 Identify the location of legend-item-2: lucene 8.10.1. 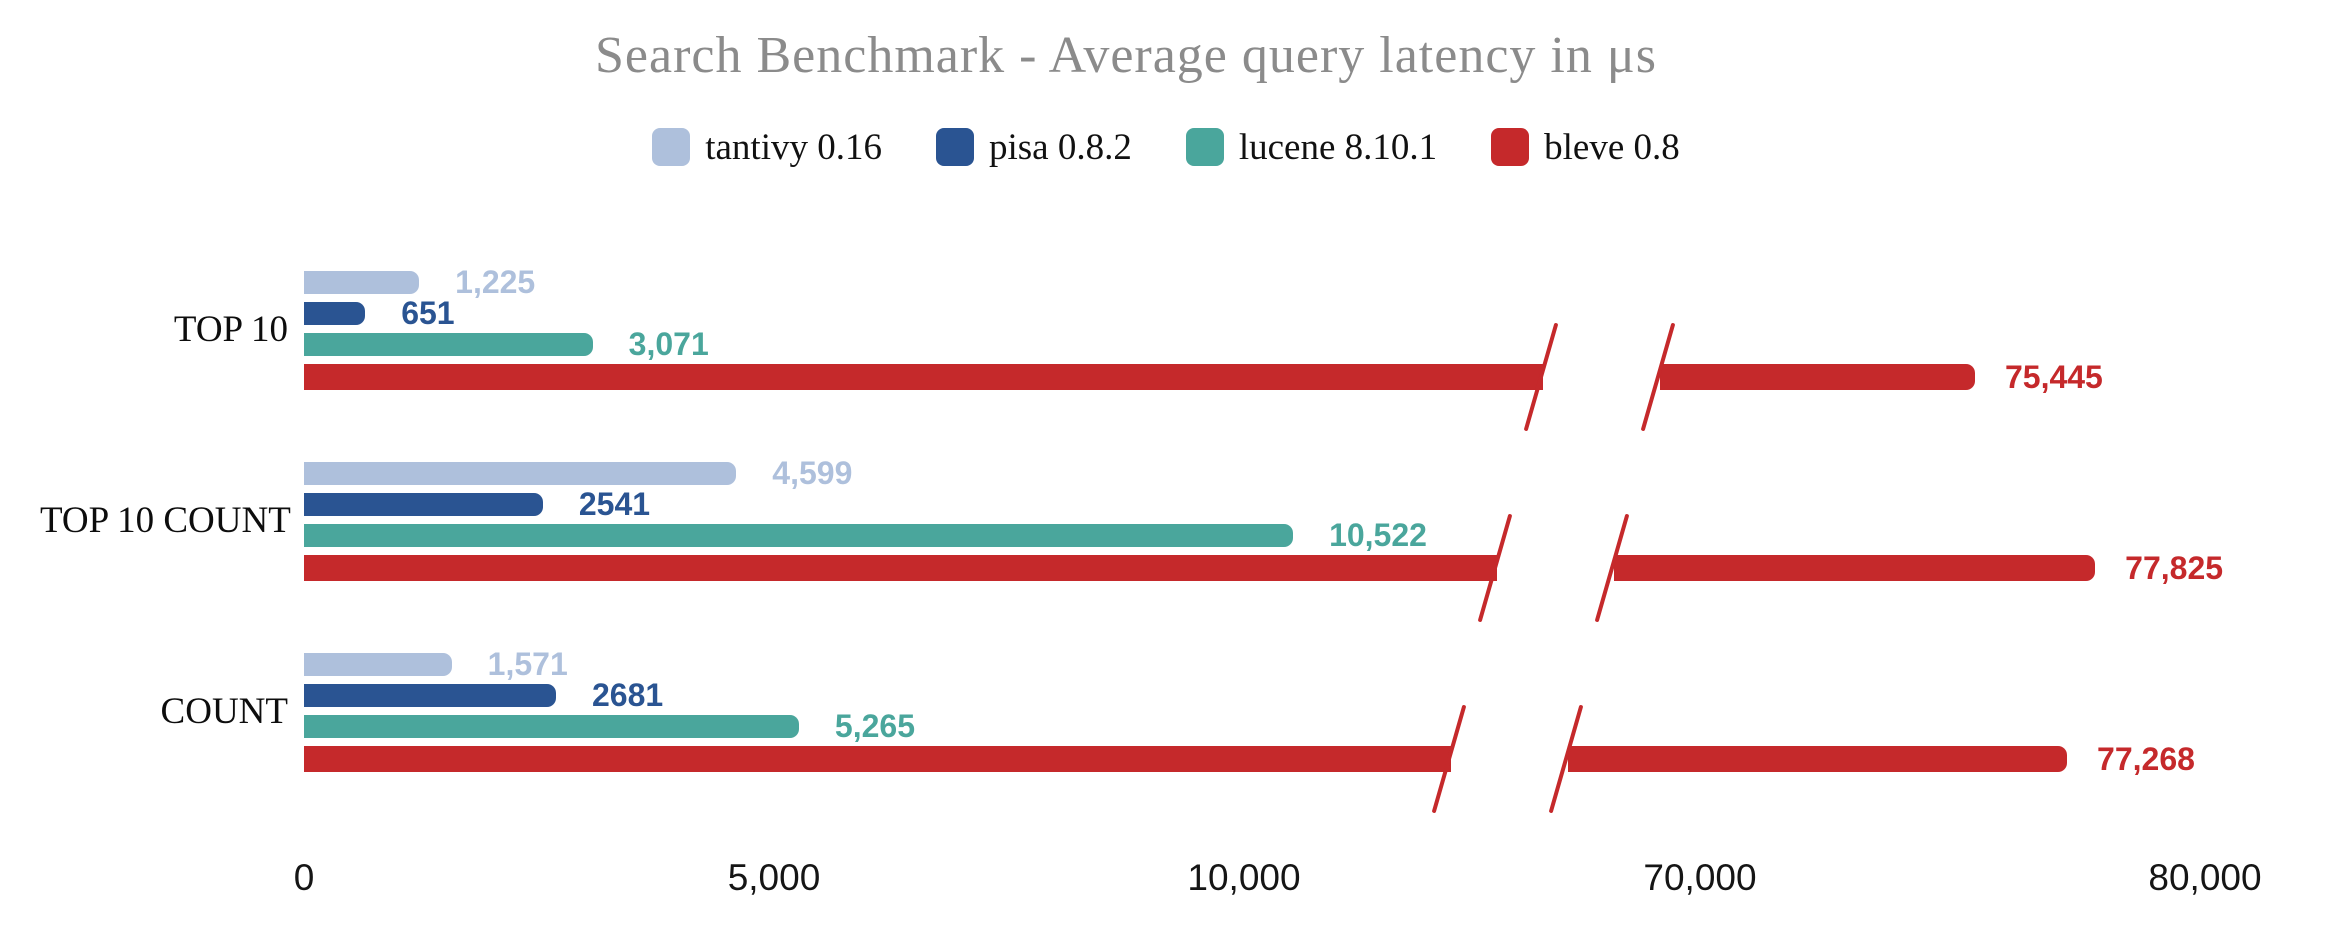
(1311, 147).